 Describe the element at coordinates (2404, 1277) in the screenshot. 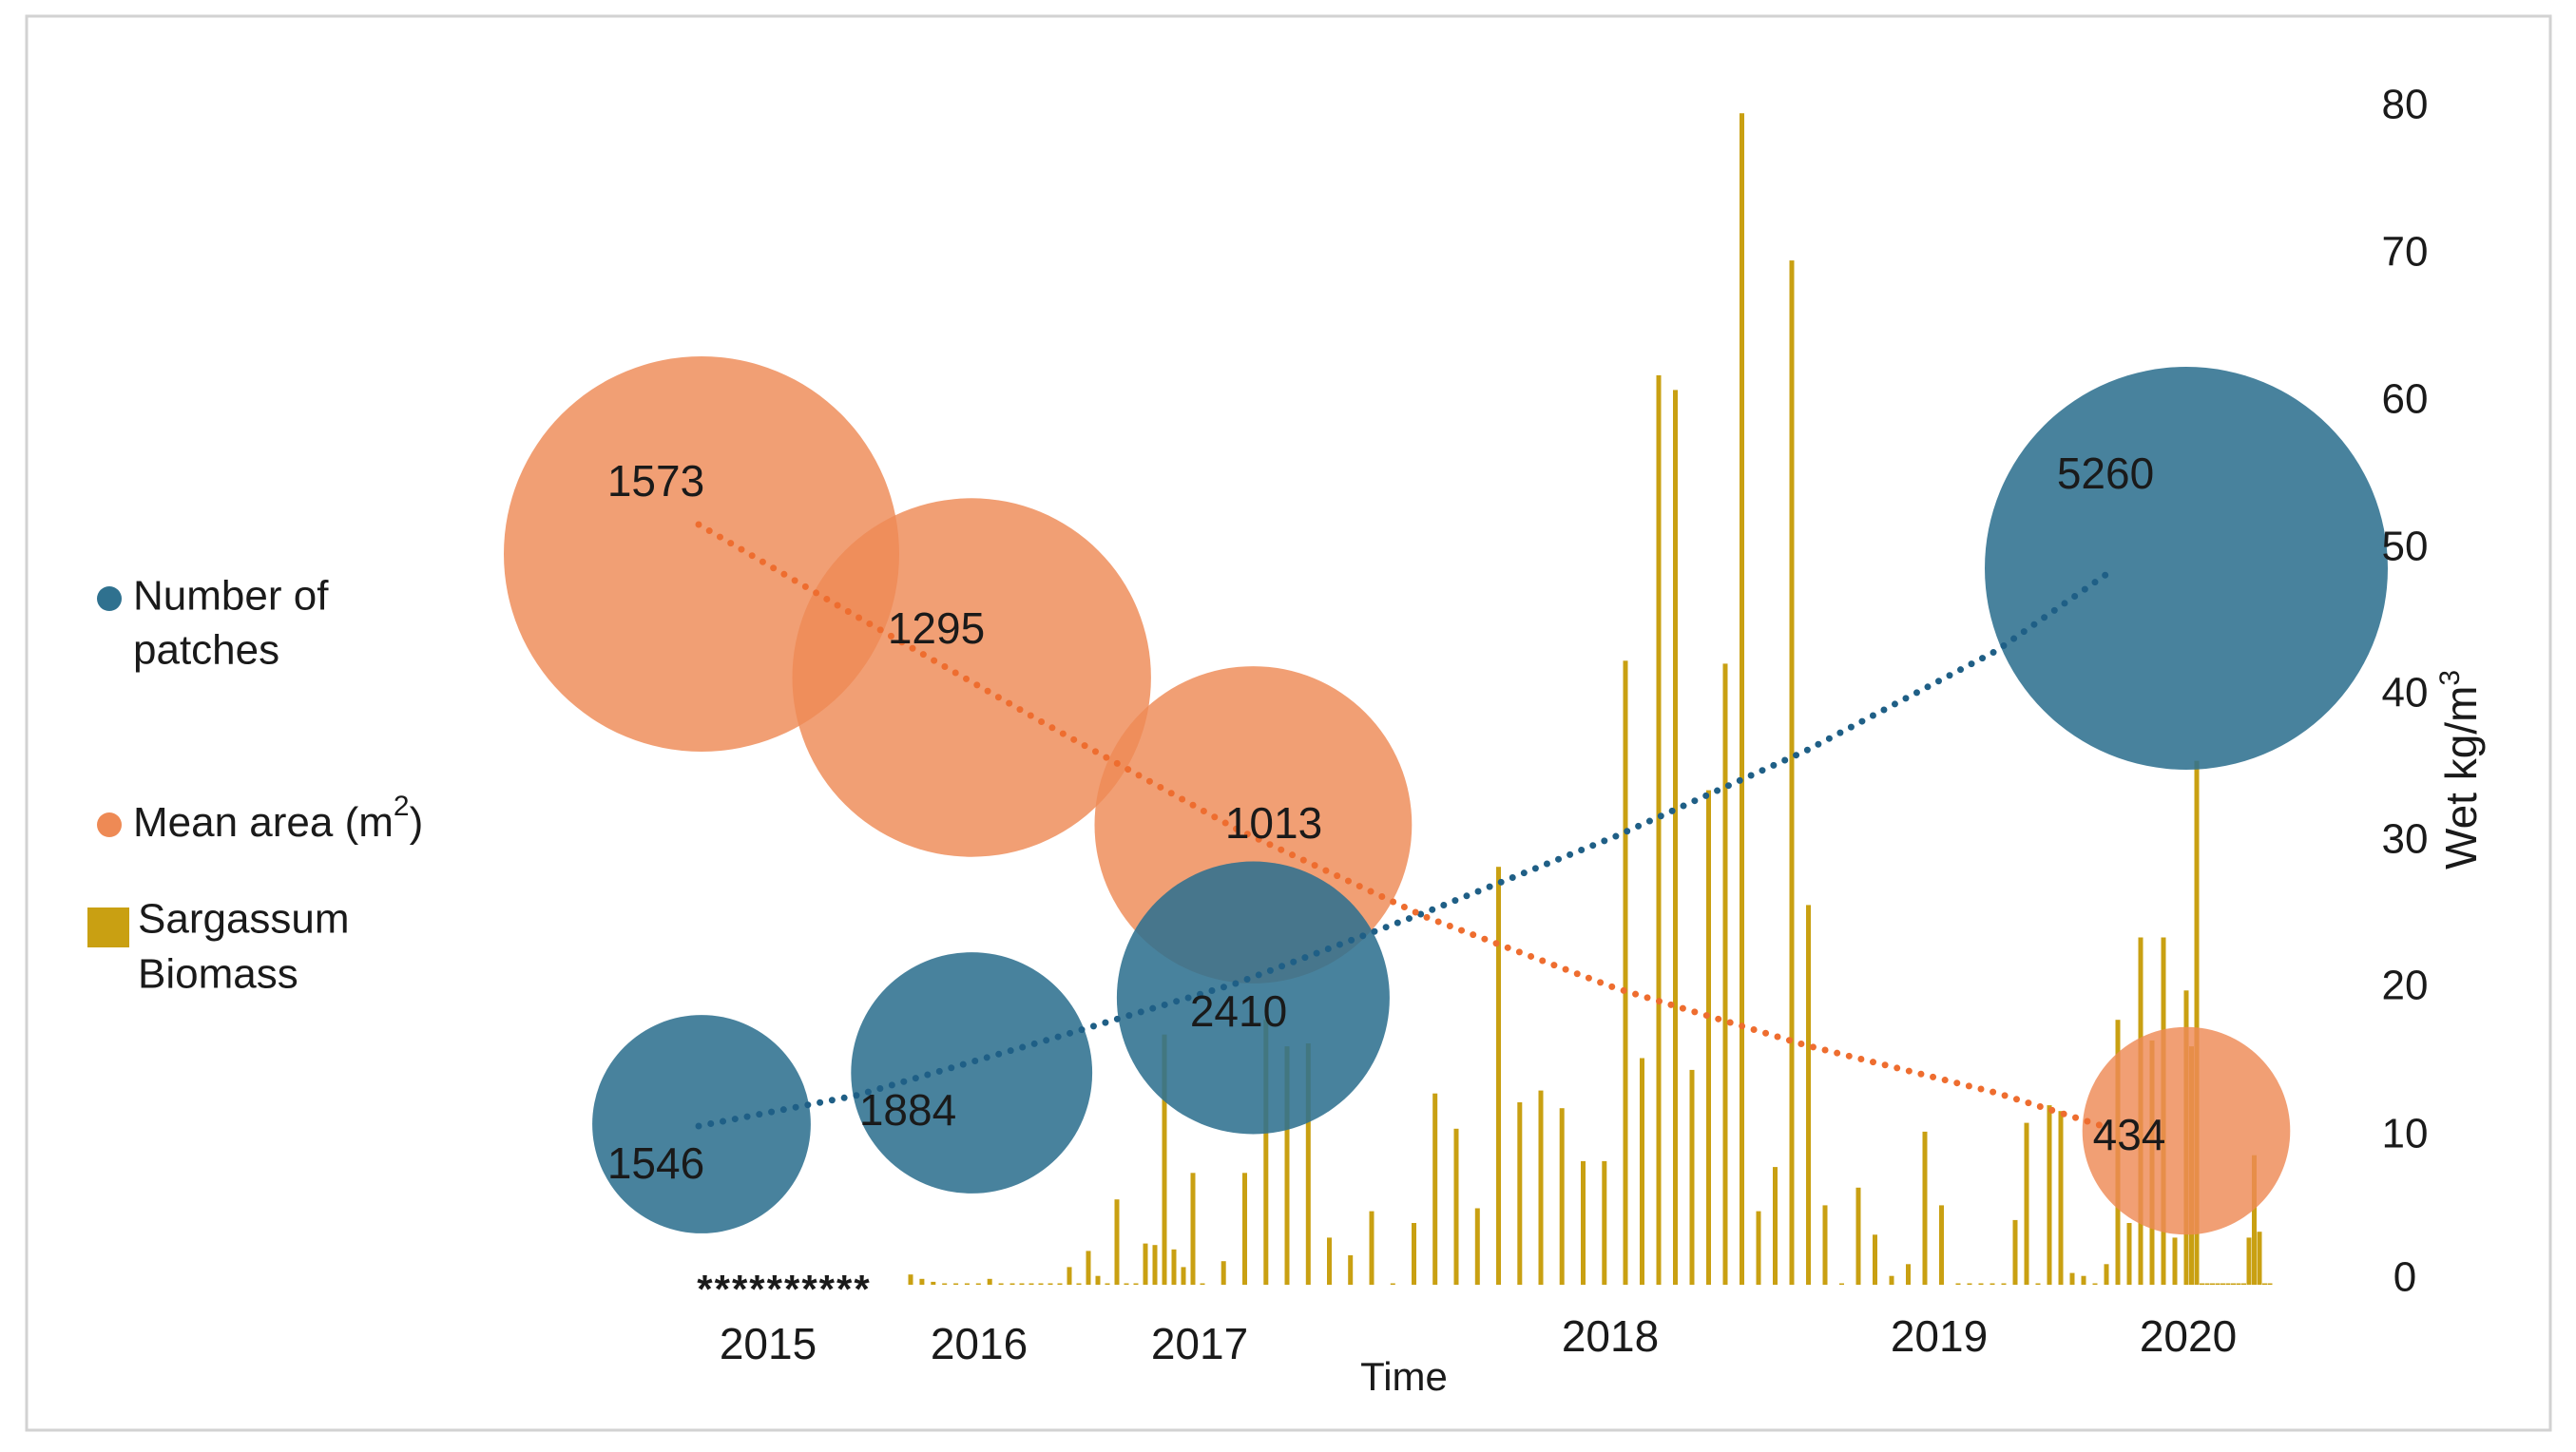

I see `y-tick-label: 0` at that location.